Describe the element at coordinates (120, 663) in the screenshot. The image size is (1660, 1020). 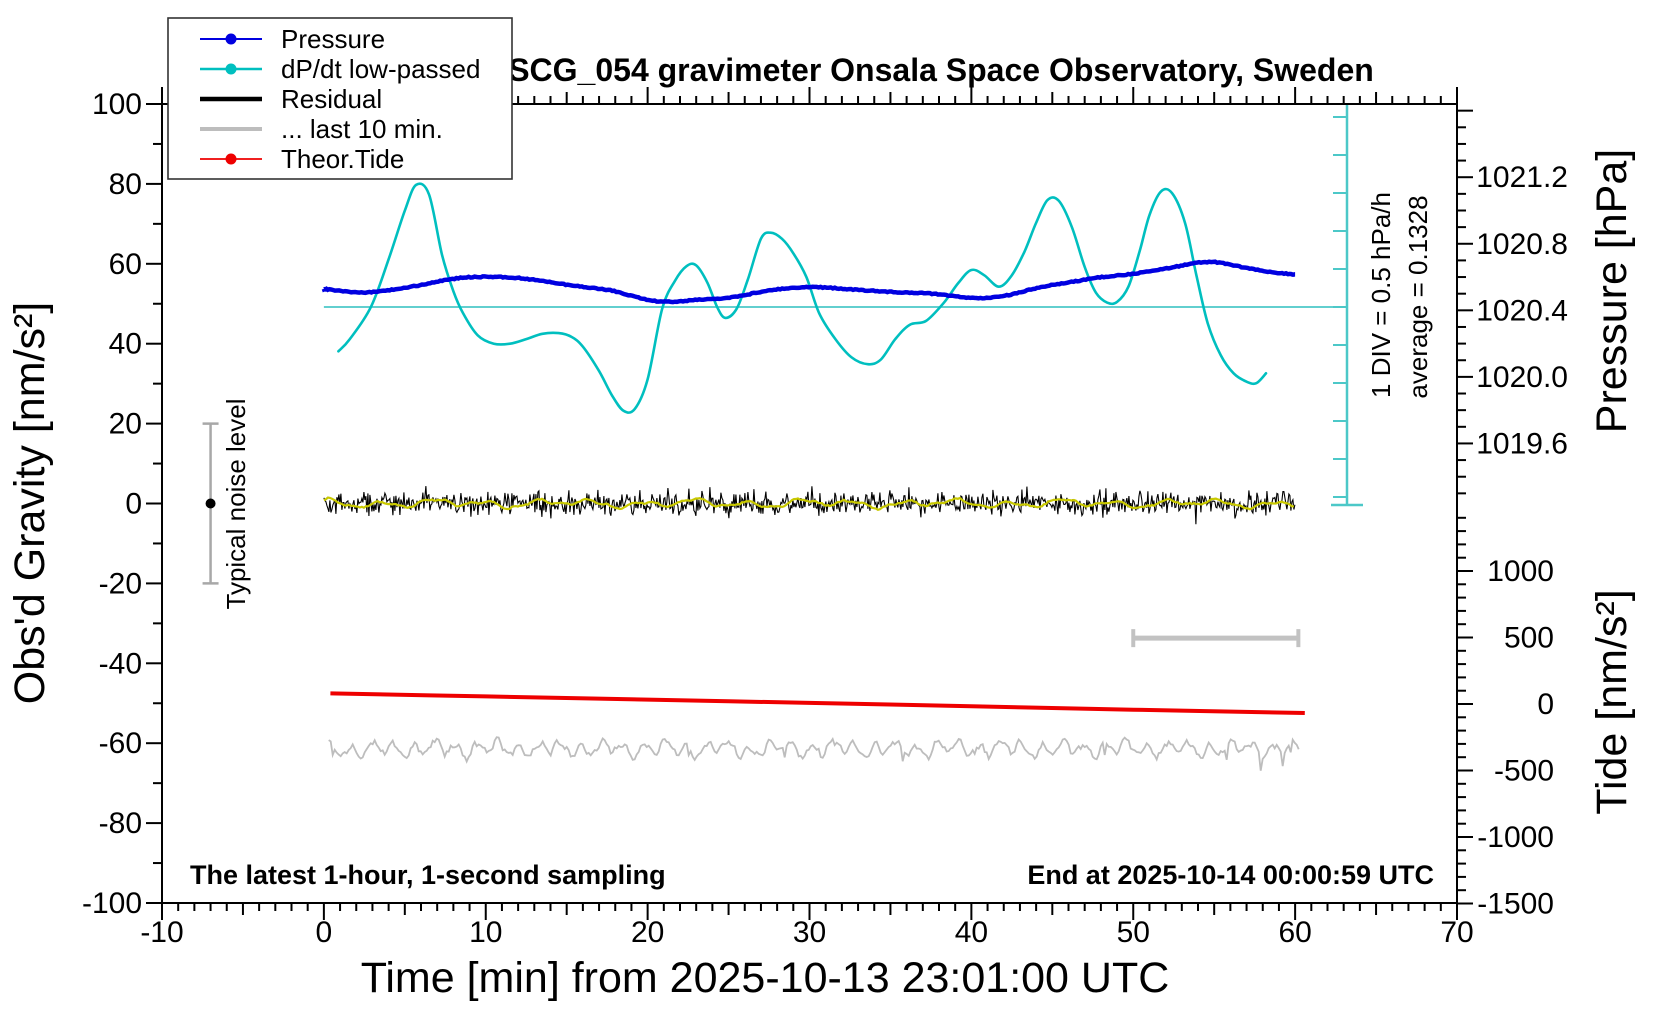
I see `gravity-tick-label: -40` at that location.